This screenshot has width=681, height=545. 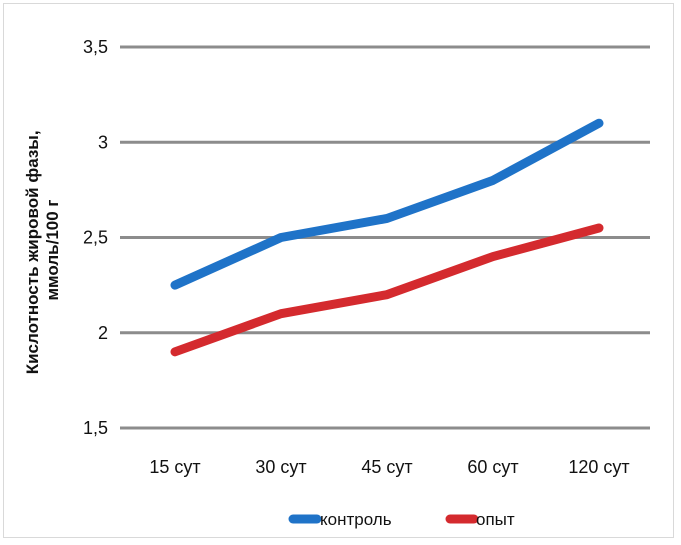 I want to click on y-tick-labels: 1,5 2 2,5 3 3,5, so click(x=95, y=237).